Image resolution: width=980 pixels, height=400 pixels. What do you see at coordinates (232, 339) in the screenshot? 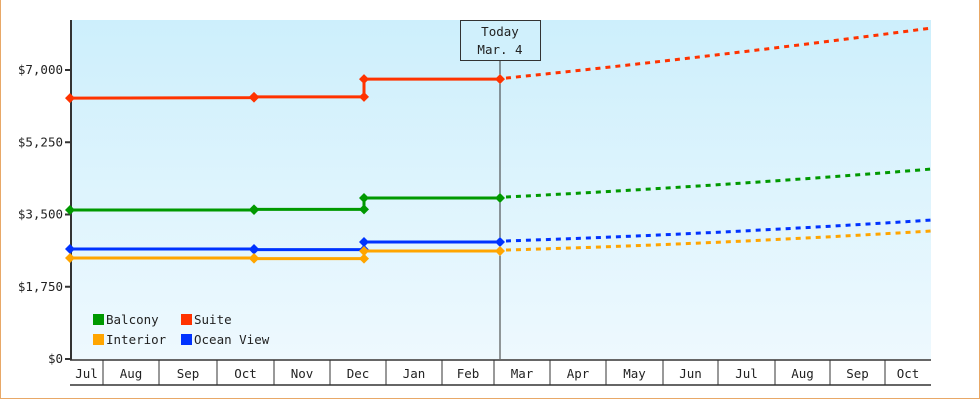
I see `legend-label: Ocean View` at bounding box center [232, 339].